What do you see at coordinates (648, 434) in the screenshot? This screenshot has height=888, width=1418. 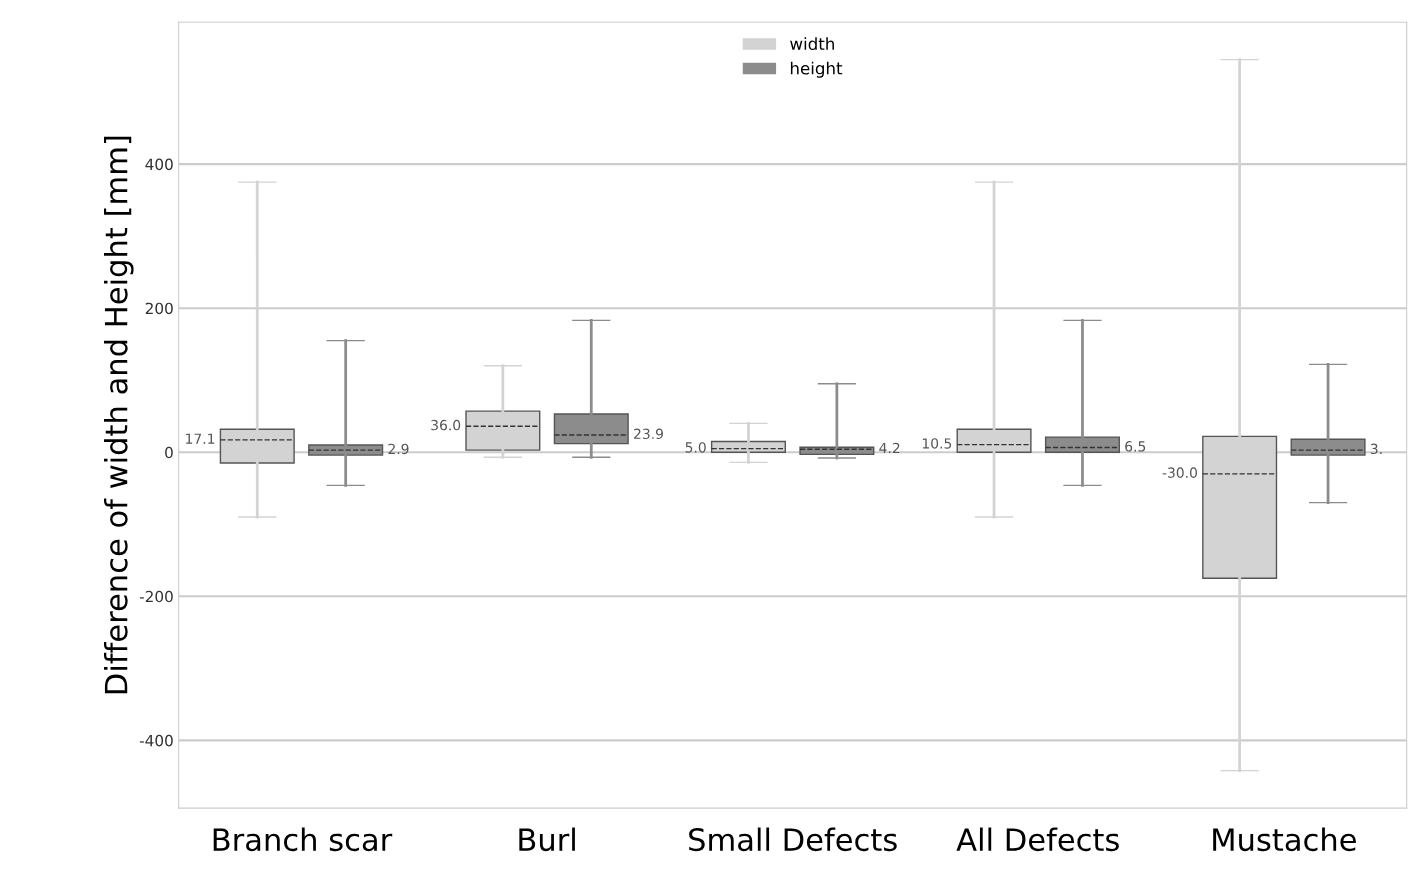 I see `annotation: 23.9` at bounding box center [648, 434].